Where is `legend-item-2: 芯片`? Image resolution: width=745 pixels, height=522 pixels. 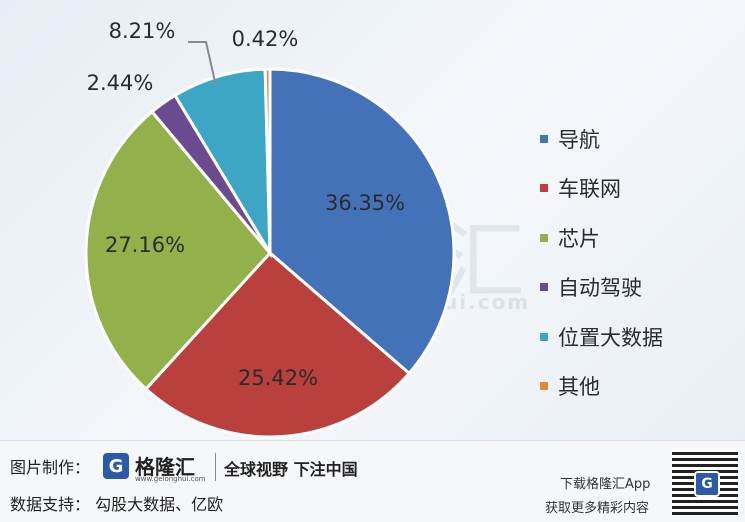 legend-item-2: 芯片 is located at coordinates (601, 238).